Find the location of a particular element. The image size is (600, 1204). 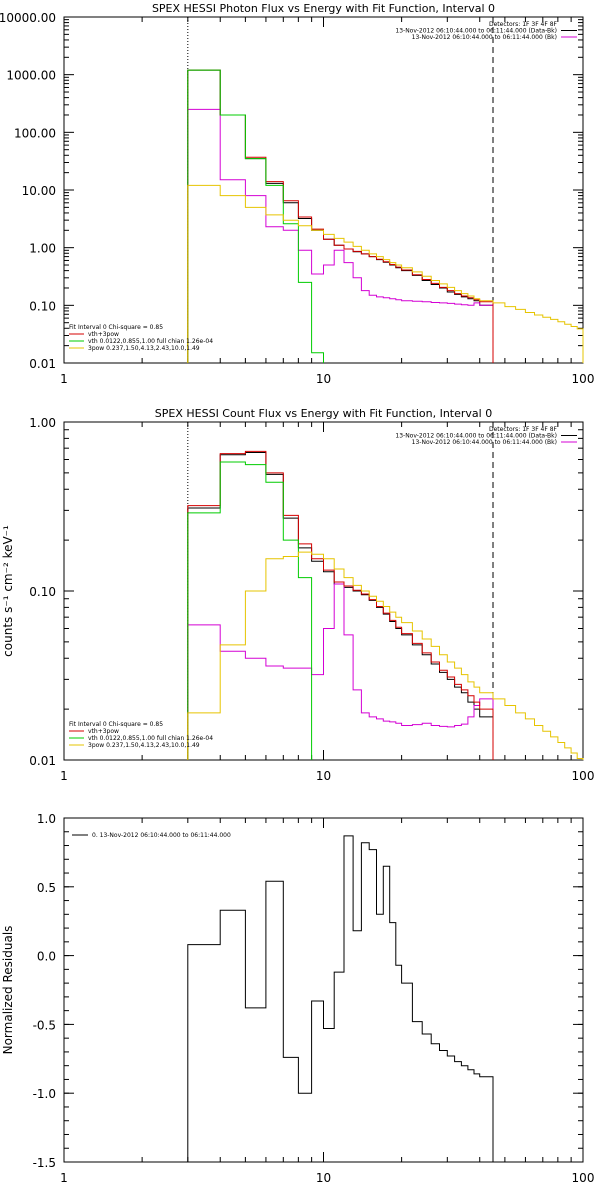

y-tick-label: -1.0 is located at coordinates (44, 1094).